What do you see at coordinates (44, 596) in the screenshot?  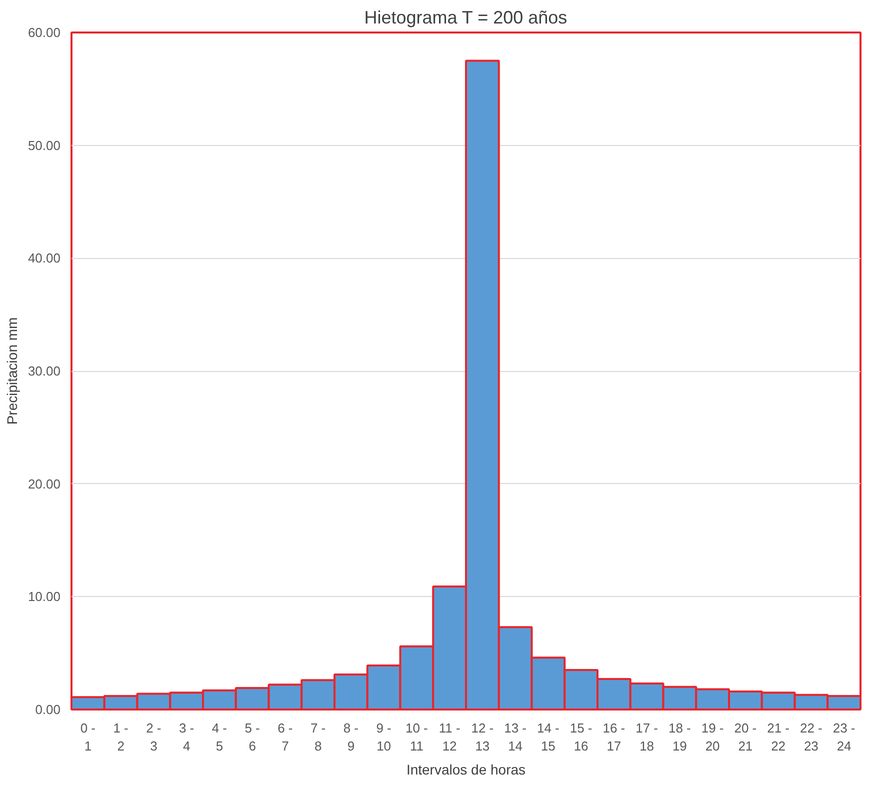 I see `y-tick-label: 10.00` at bounding box center [44, 596].